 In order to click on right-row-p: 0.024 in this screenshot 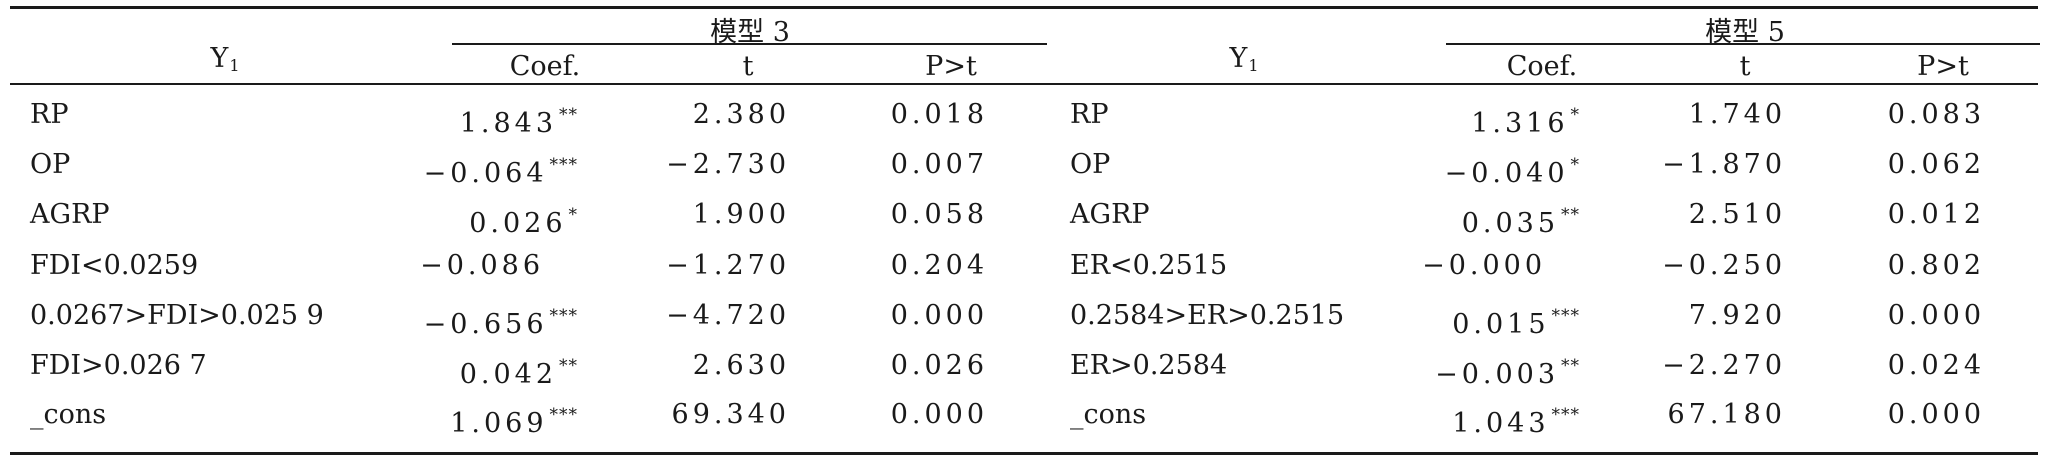, I will do `click(1936, 365)`.